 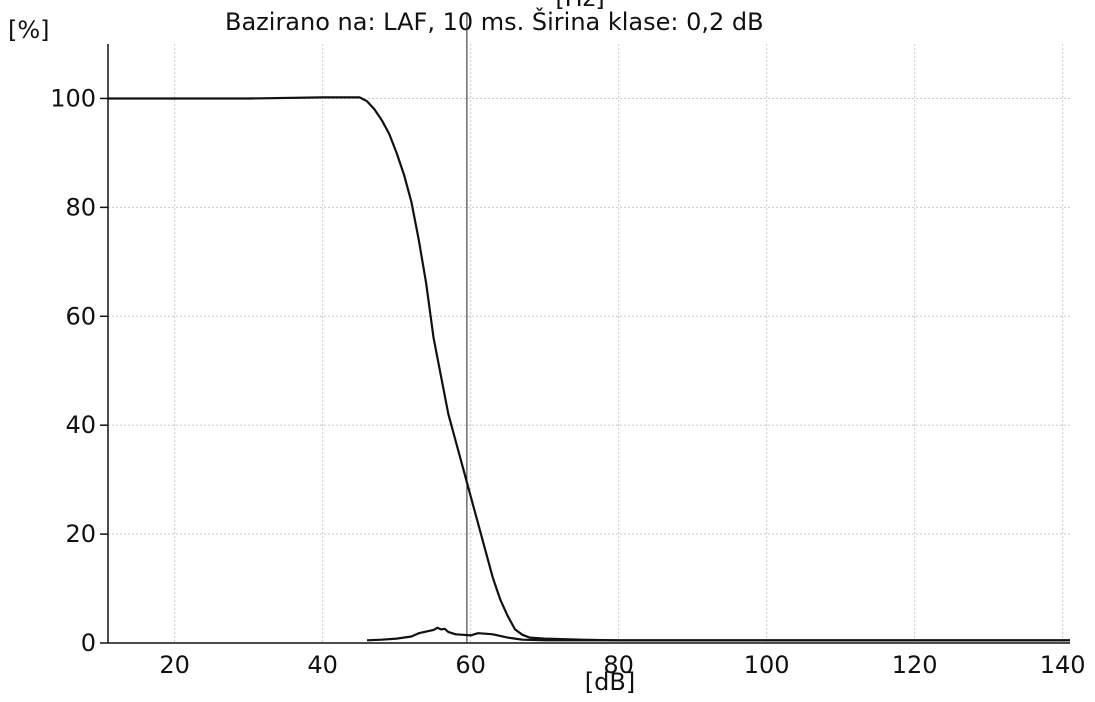 What do you see at coordinates (80, 534) in the screenshot?
I see `y-tick-label-1: 20` at bounding box center [80, 534].